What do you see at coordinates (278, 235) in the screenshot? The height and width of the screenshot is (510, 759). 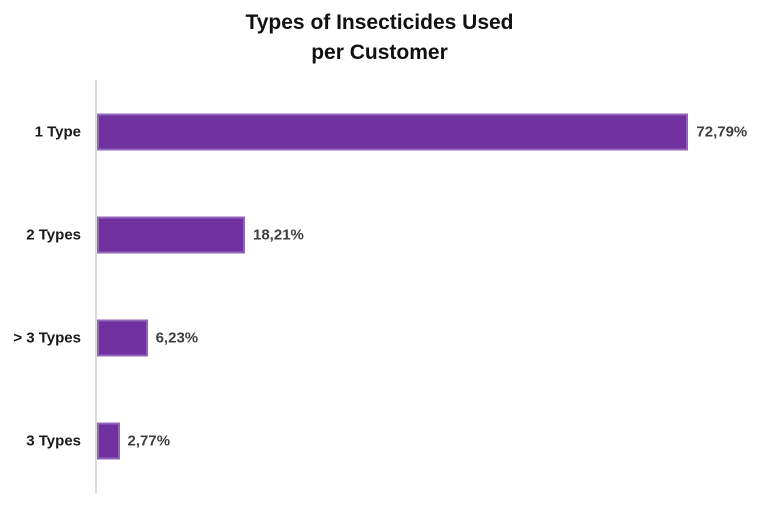 I see `value-label: 18,21%` at bounding box center [278, 235].